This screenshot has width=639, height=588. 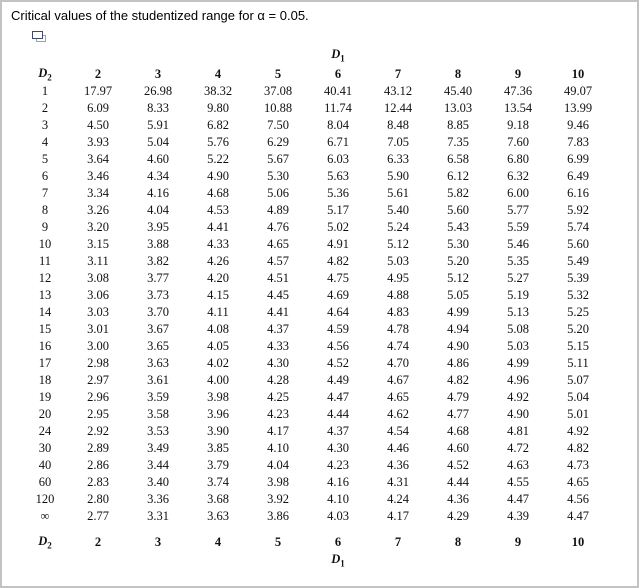 I want to click on value-cell: 8.33, so click(x=158, y=108).